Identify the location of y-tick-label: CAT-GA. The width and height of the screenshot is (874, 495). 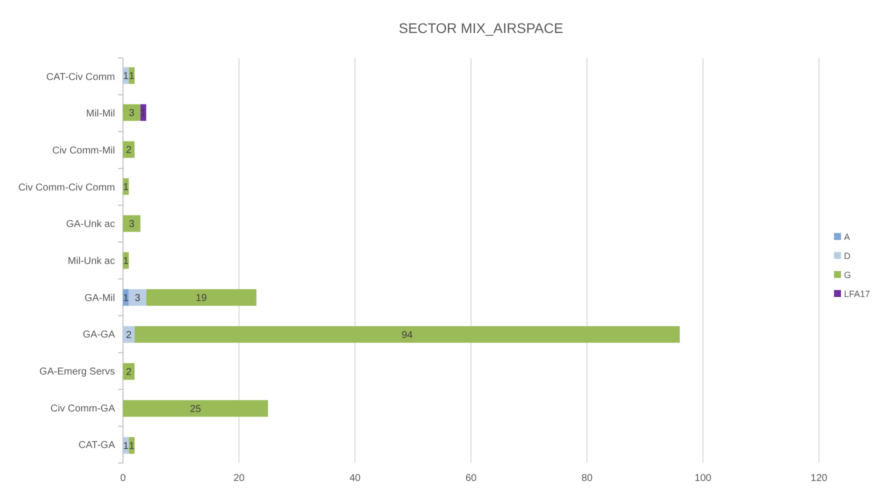
(97, 446).